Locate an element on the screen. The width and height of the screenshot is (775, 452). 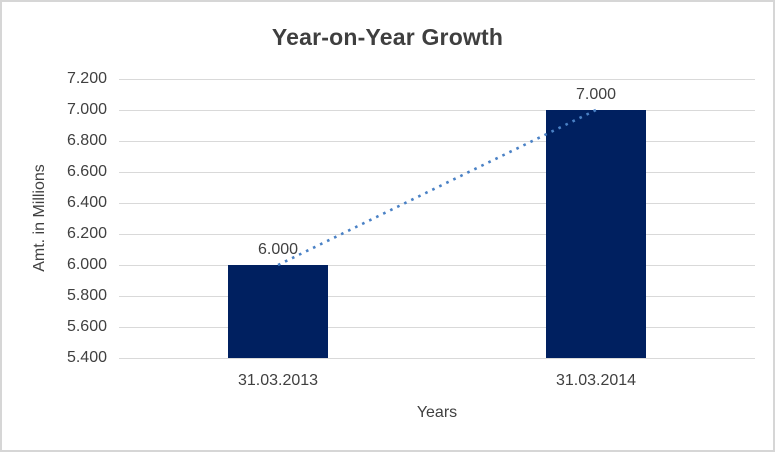
y-tick-label: 6.000 is located at coordinates (86, 264).